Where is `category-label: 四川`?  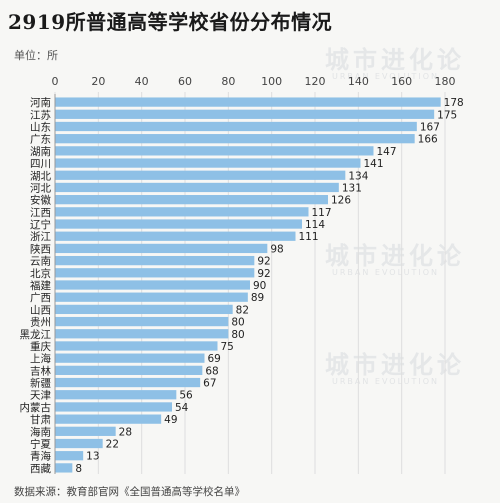
category-label: 四川 is located at coordinates (40, 164).